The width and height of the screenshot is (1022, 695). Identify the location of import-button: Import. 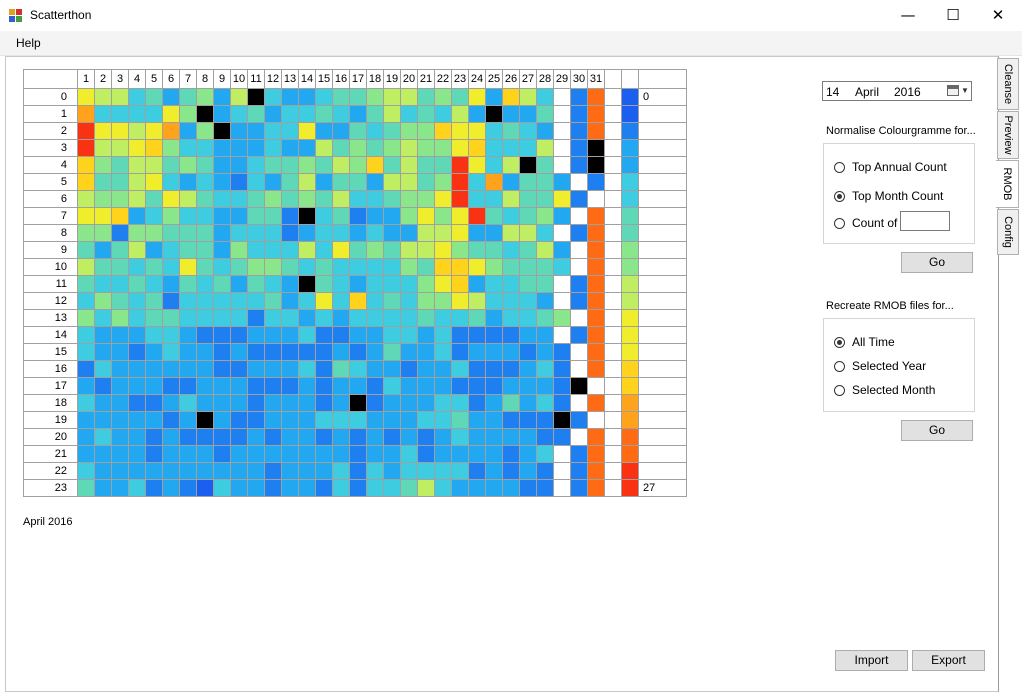
(871, 660).